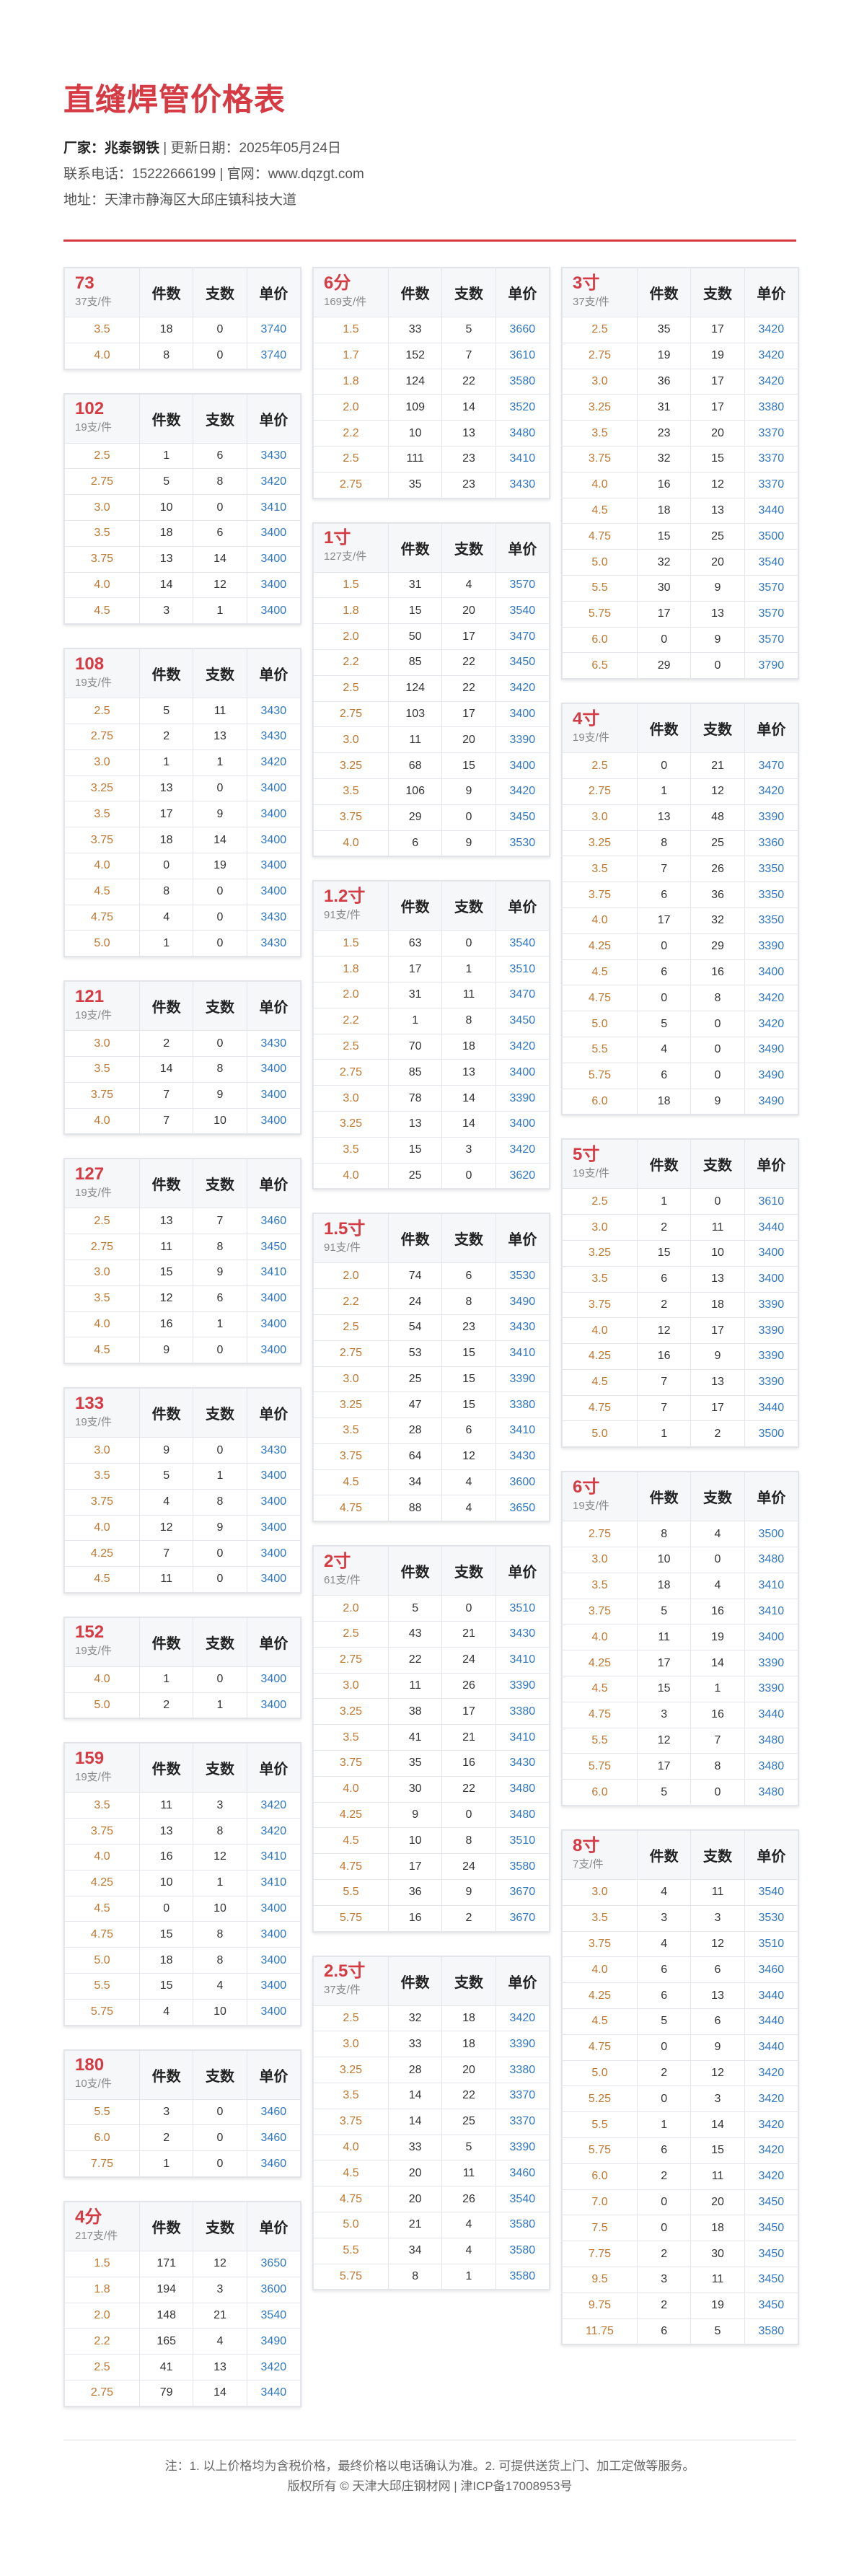 The image size is (859, 2576). Describe the element at coordinates (220, 2289) in the screenshot. I see `piece-count-cell: 3` at that location.